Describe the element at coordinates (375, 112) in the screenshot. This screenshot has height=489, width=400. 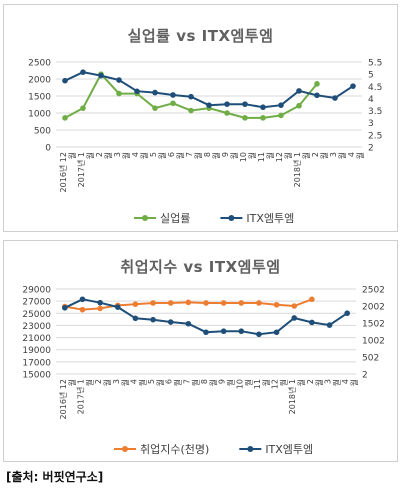
I see `y-right-tick-label: 3.5` at that location.